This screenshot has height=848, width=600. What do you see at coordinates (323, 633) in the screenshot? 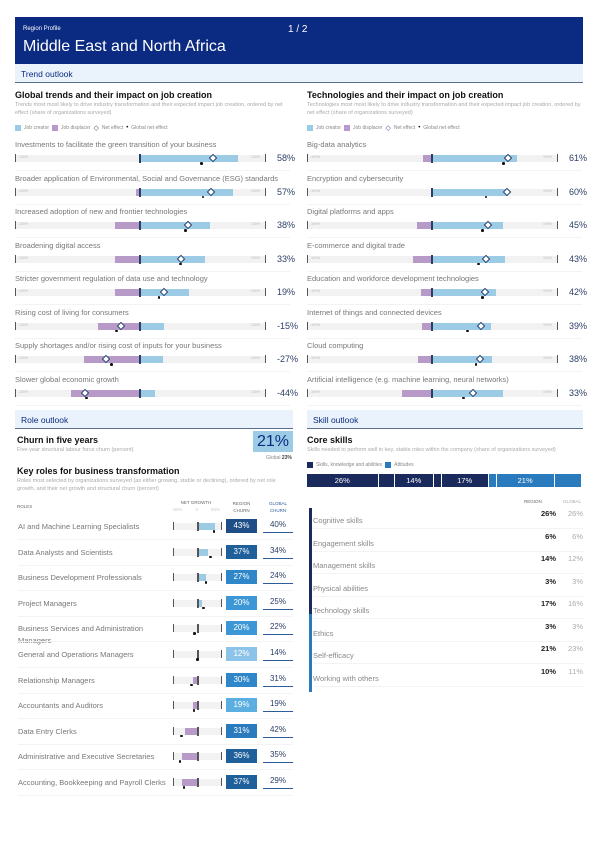
I see `skill-name: Ethics` at bounding box center [323, 633].